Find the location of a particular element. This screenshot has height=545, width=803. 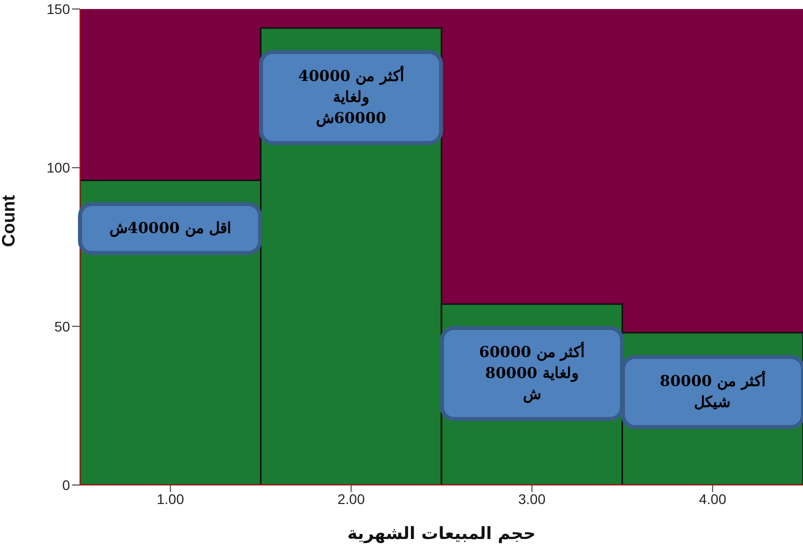

callout-box: أكثر من 40000 ولغاية 60000ش is located at coordinates (351, 98).